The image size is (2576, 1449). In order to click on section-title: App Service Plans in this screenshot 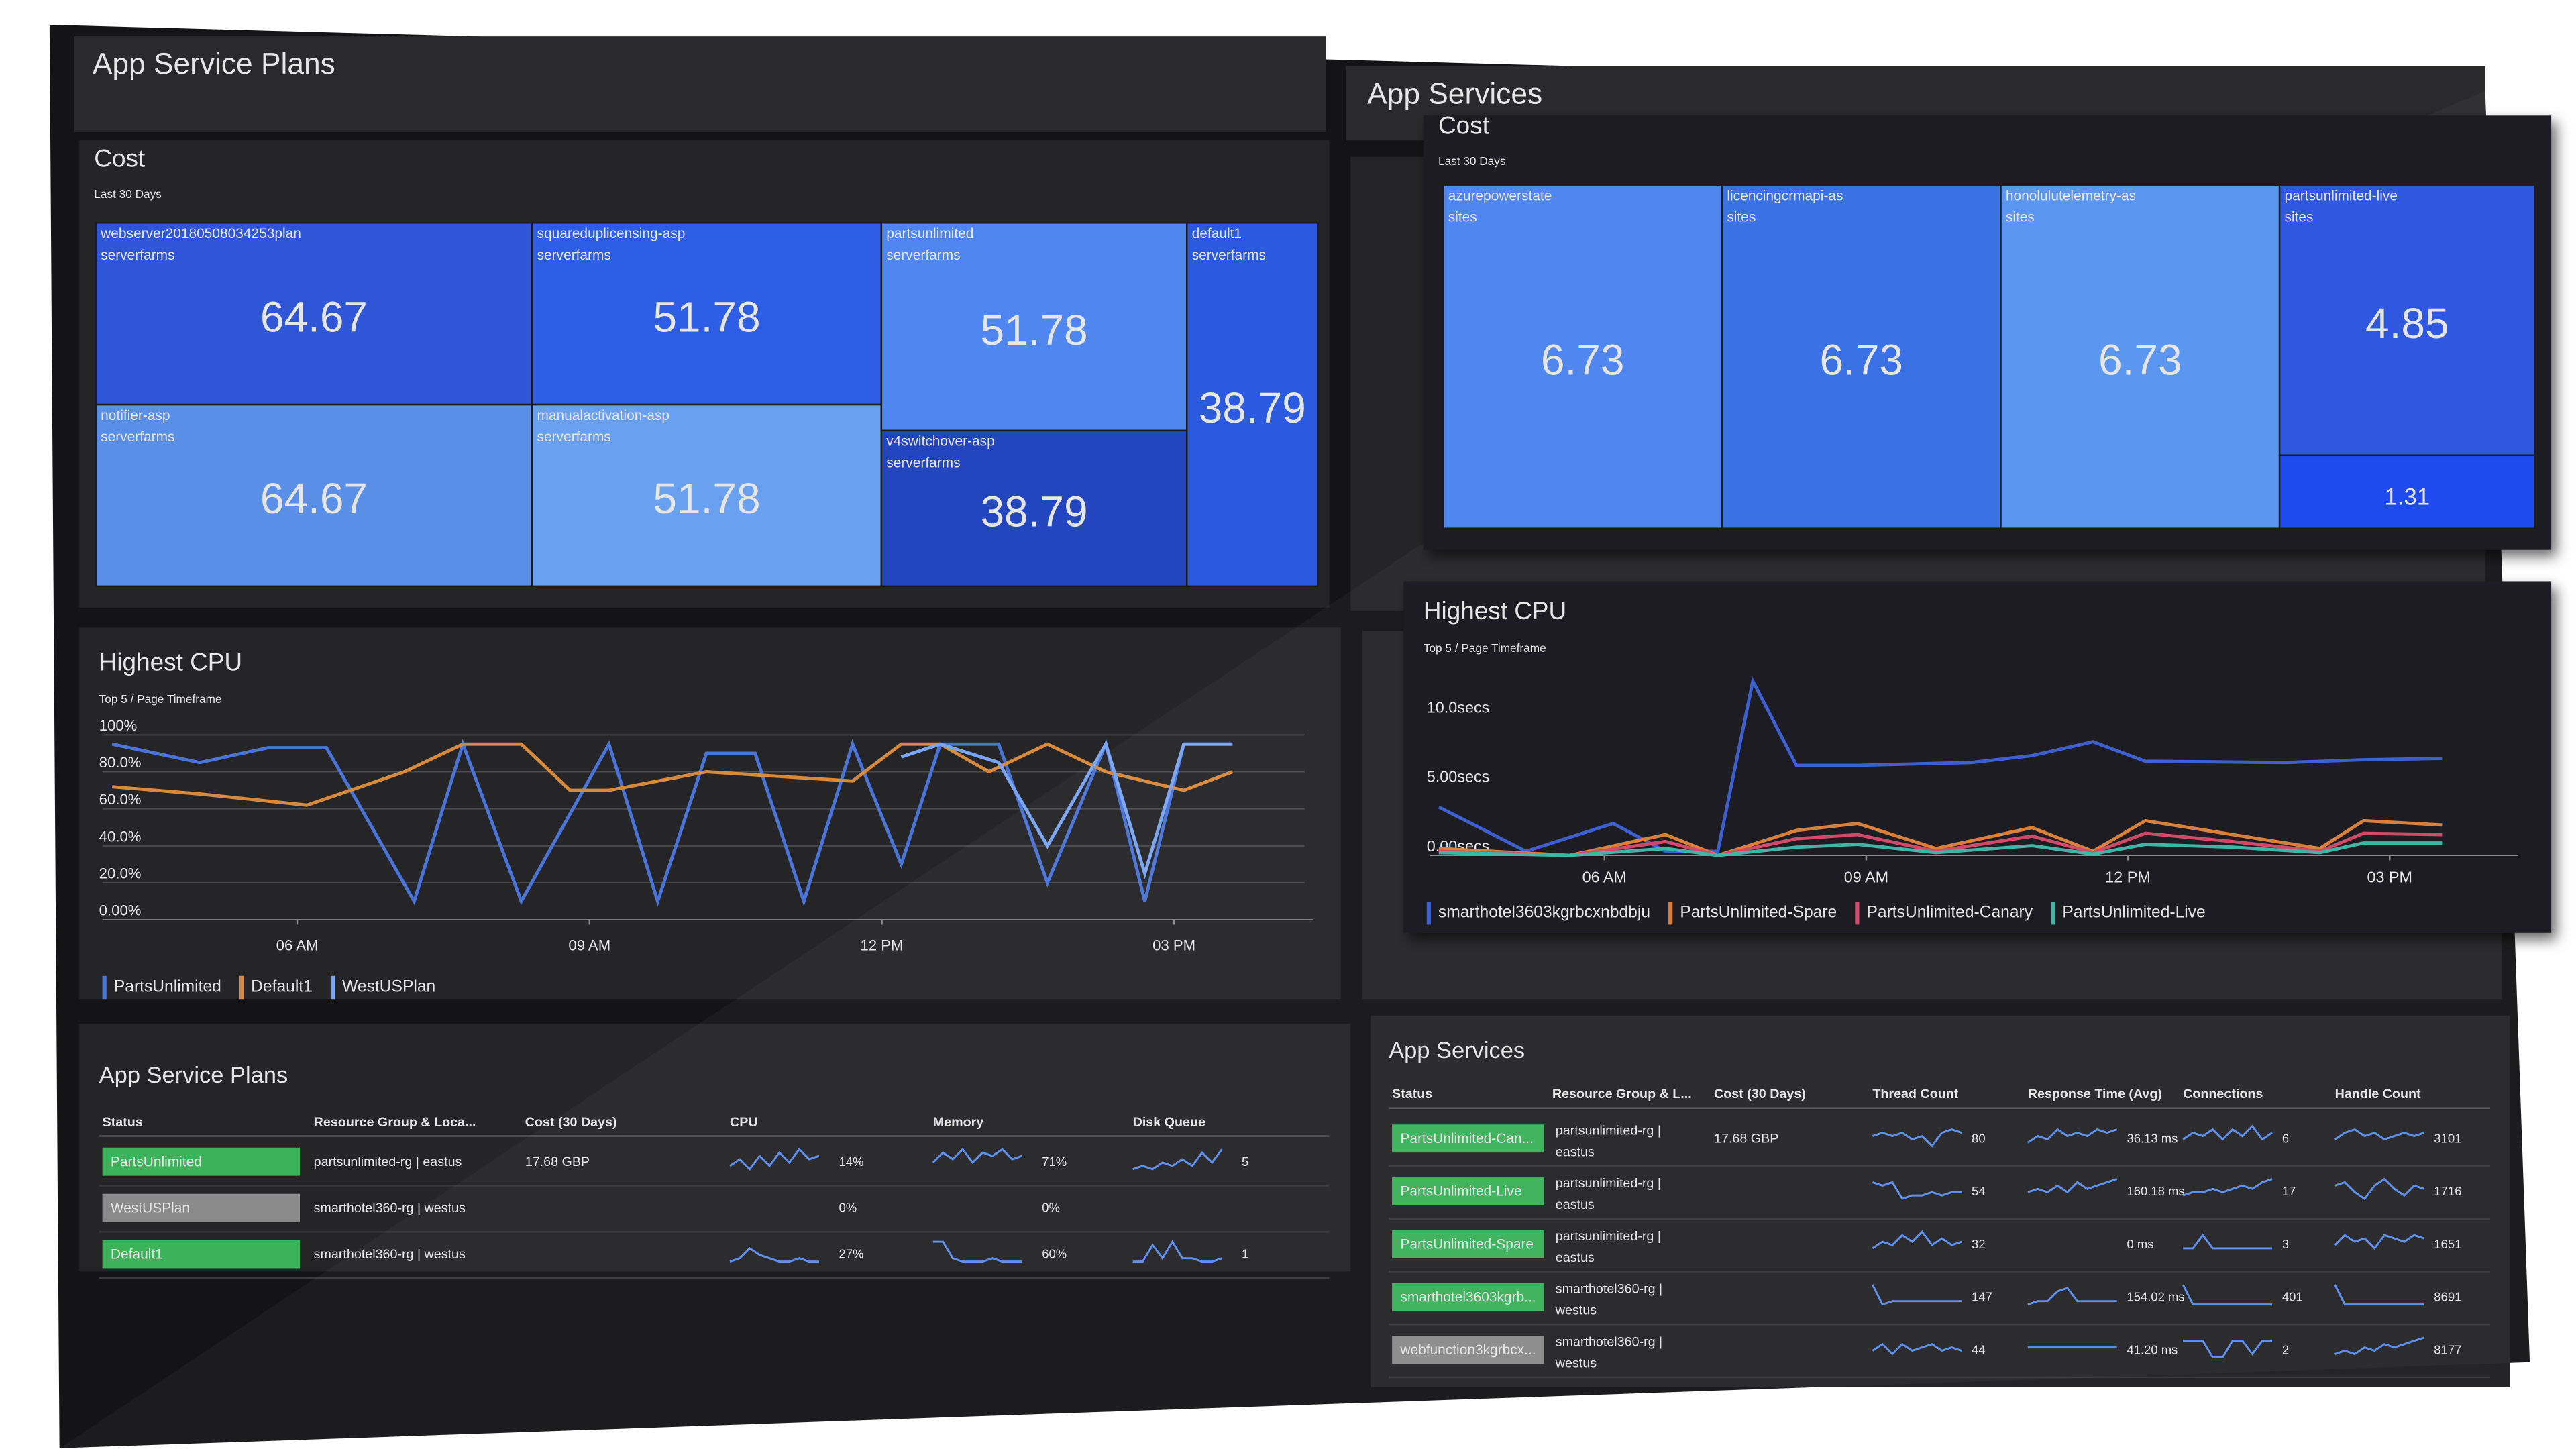, I will do `click(214, 64)`.